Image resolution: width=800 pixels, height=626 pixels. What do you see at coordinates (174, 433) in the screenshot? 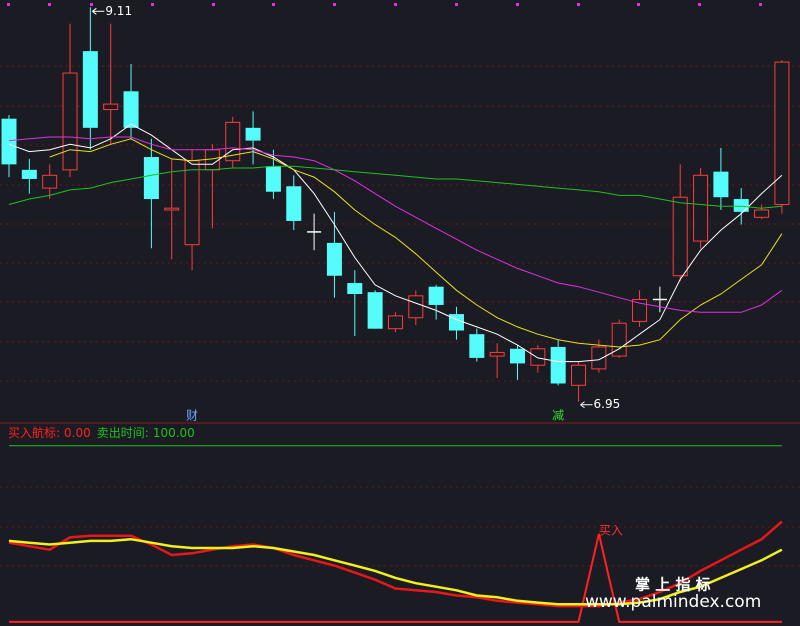
I see `legend-value: 100.00` at bounding box center [174, 433].